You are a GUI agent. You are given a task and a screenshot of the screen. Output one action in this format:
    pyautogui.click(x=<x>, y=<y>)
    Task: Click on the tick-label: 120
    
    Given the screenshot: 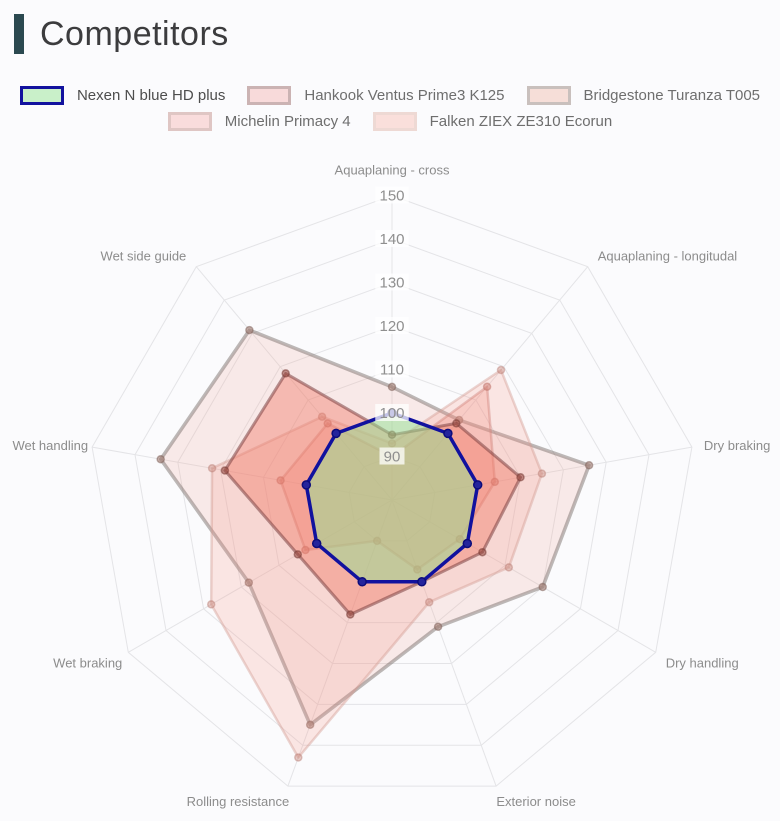 What is the action you would take?
    pyautogui.click(x=391, y=326)
    